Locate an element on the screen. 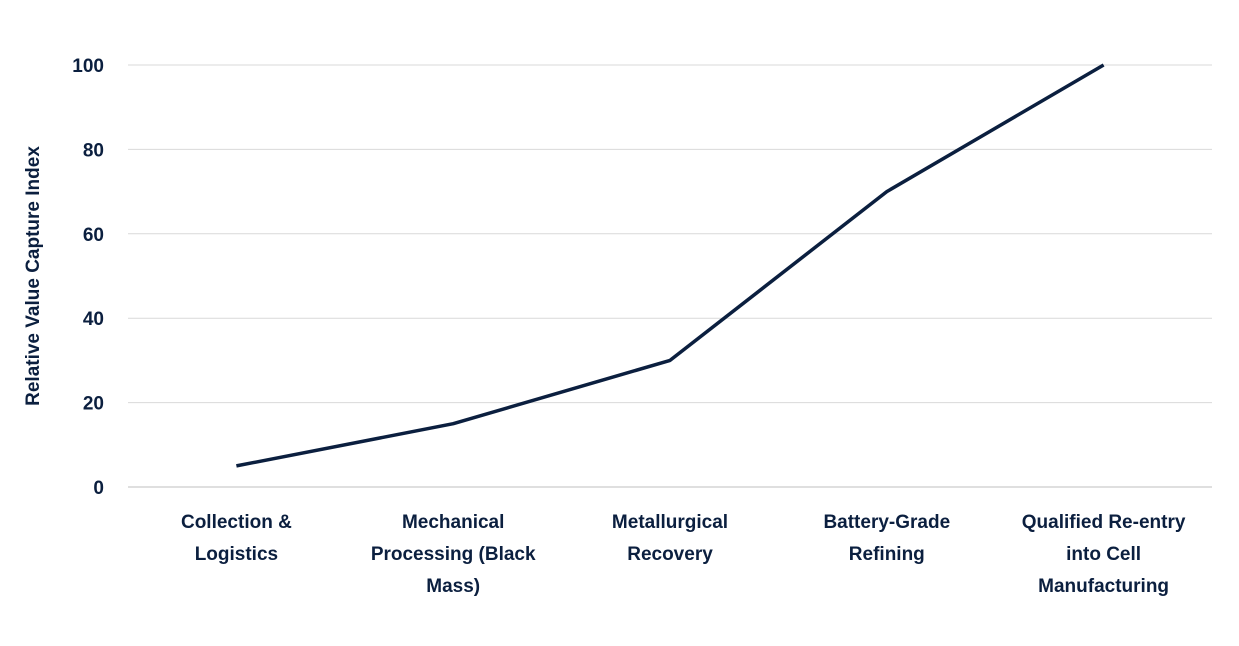  x-tick-label-line: into Cell is located at coordinates (1103, 554).